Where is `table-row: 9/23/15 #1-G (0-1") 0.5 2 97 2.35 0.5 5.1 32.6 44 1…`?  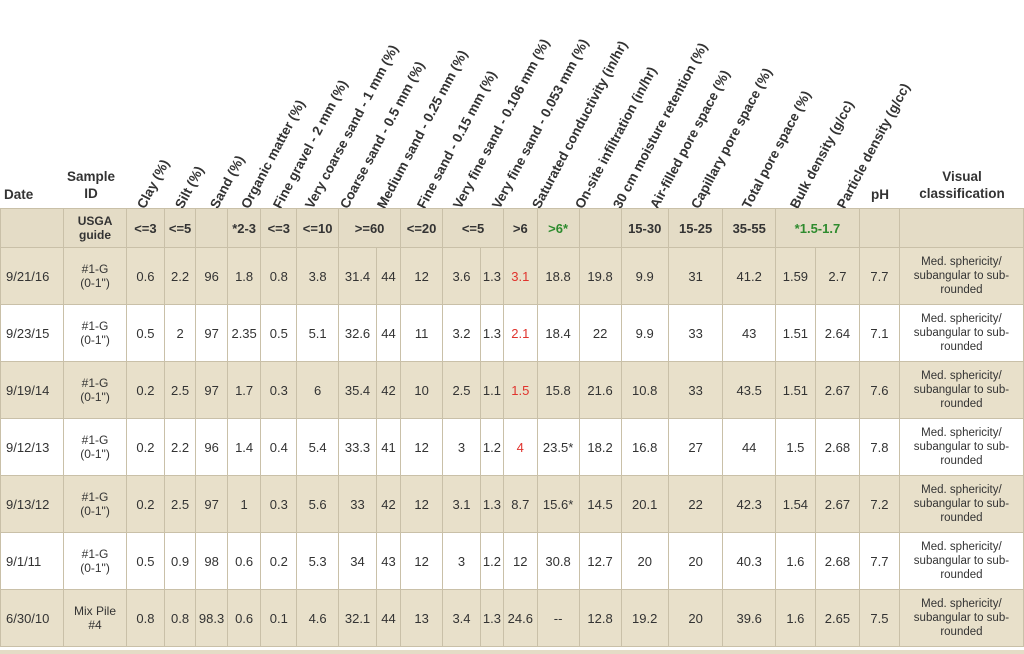 table-row: 9/23/15 #1-G (0-1") 0.5 2 97 2.35 0.5 5.1 32.6 44 1… is located at coordinates (512, 333).